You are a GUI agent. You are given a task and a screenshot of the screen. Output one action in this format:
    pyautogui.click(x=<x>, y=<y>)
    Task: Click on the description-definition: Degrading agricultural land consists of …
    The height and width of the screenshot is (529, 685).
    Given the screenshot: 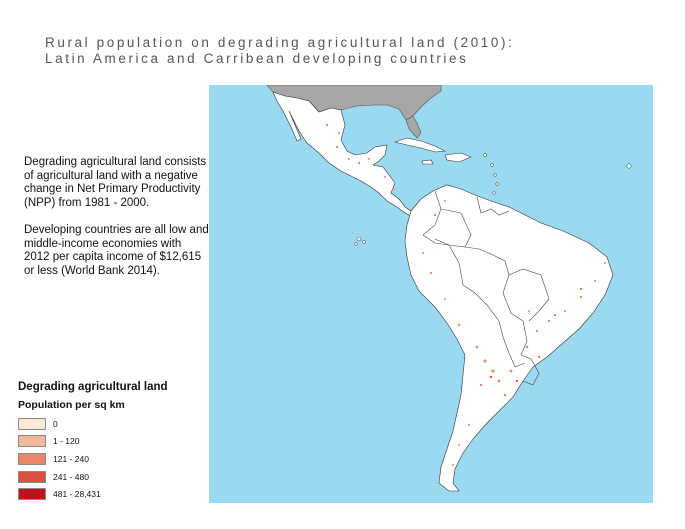 What is the action you would take?
    pyautogui.click(x=115, y=182)
    